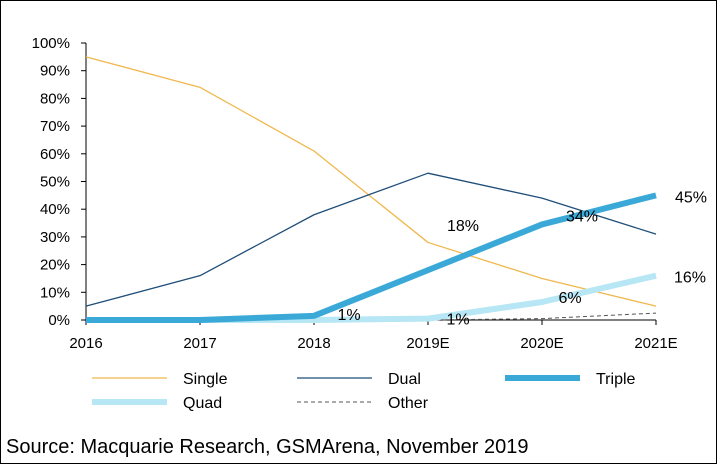 The image size is (719, 466). Describe the element at coordinates (55, 237) in the screenshot. I see `y-tick-label: 30%` at that location.